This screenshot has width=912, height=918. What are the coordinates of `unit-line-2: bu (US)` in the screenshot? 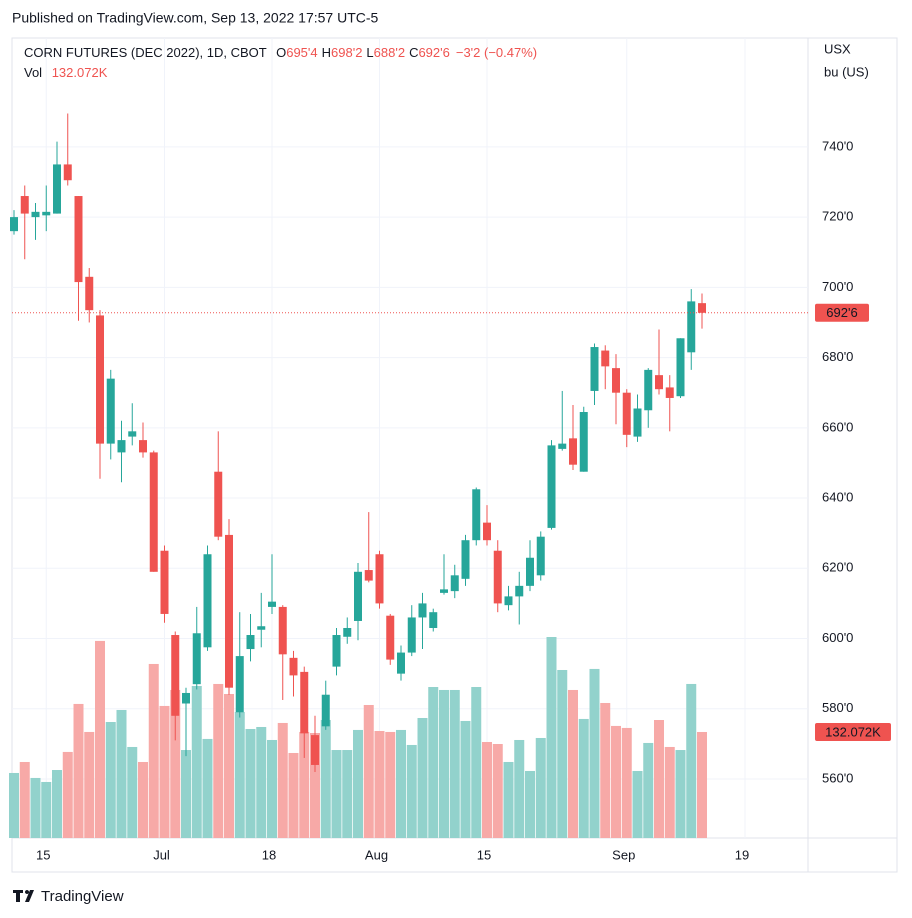 It's located at (846, 71).